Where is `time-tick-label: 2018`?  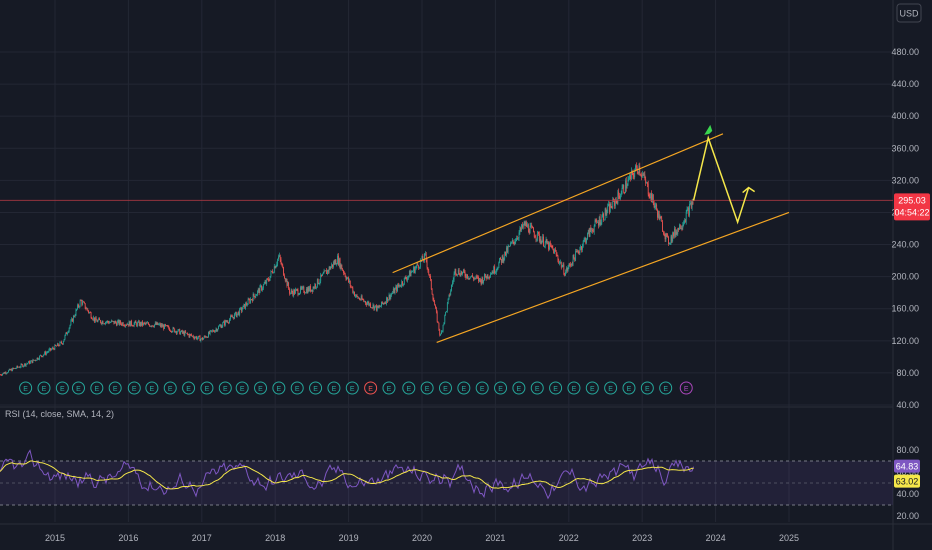 time-tick-label: 2018 is located at coordinates (275, 538).